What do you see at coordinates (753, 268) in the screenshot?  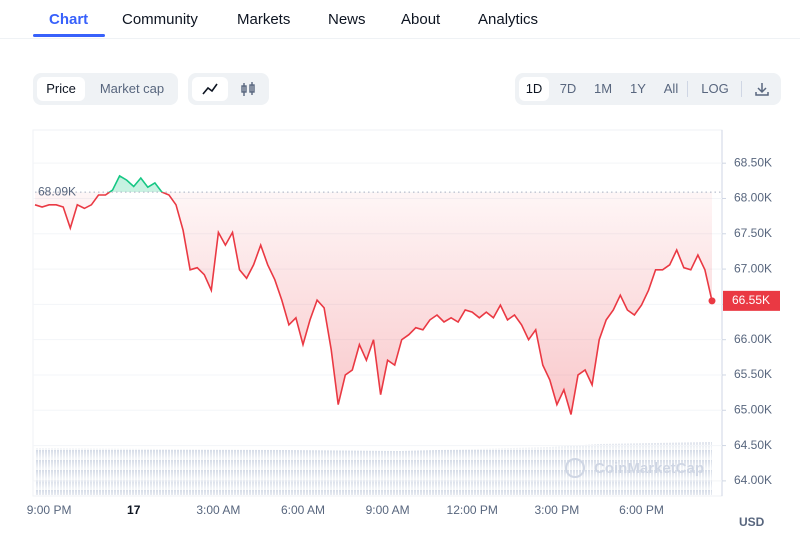 I see `y-tick-label: 67.00K` at bounding box center [753, 268].